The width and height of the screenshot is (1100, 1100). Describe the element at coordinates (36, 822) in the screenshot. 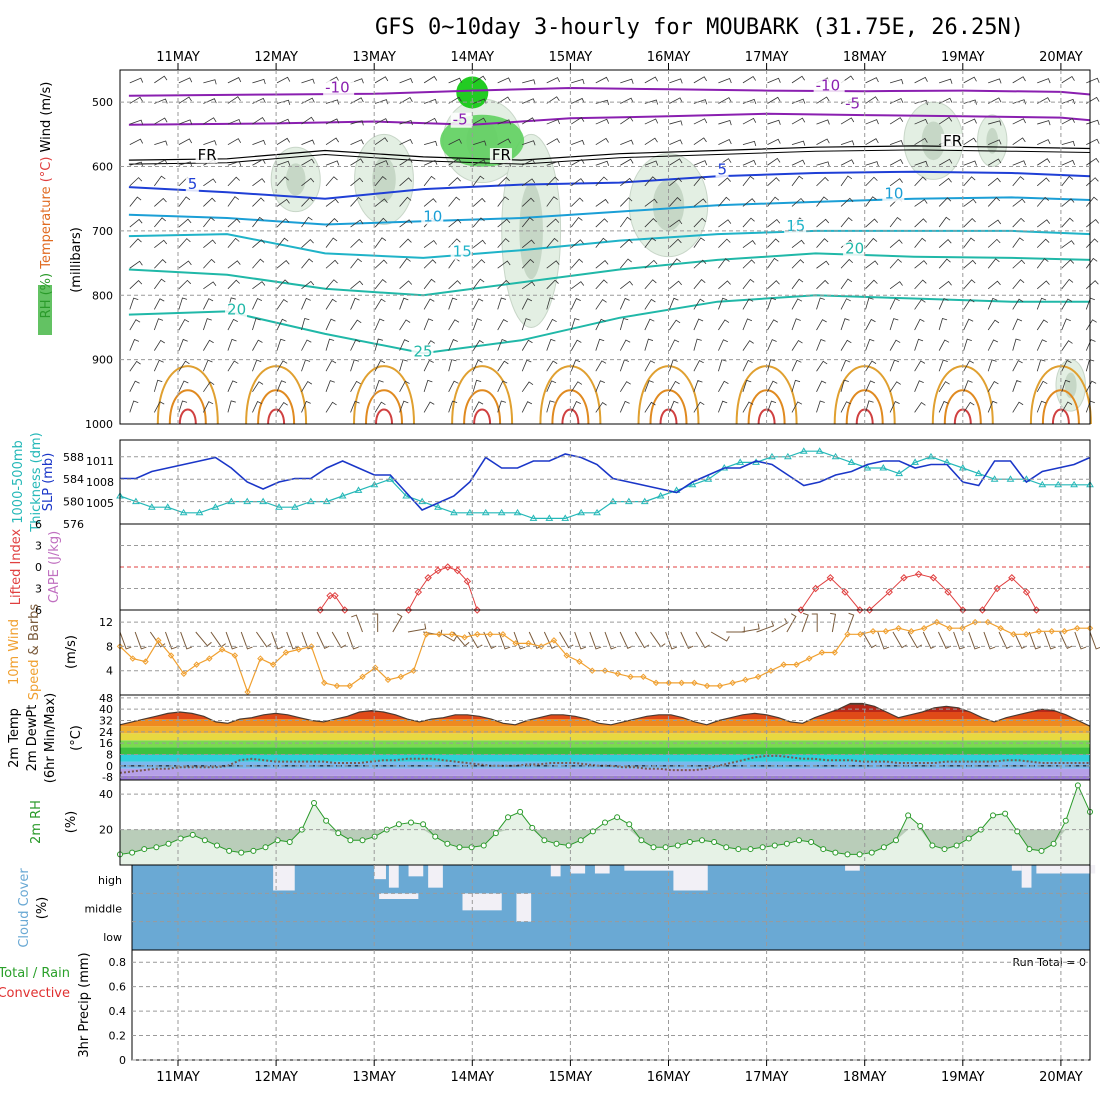

I see `ylabel-part: 2m RH` at that location.